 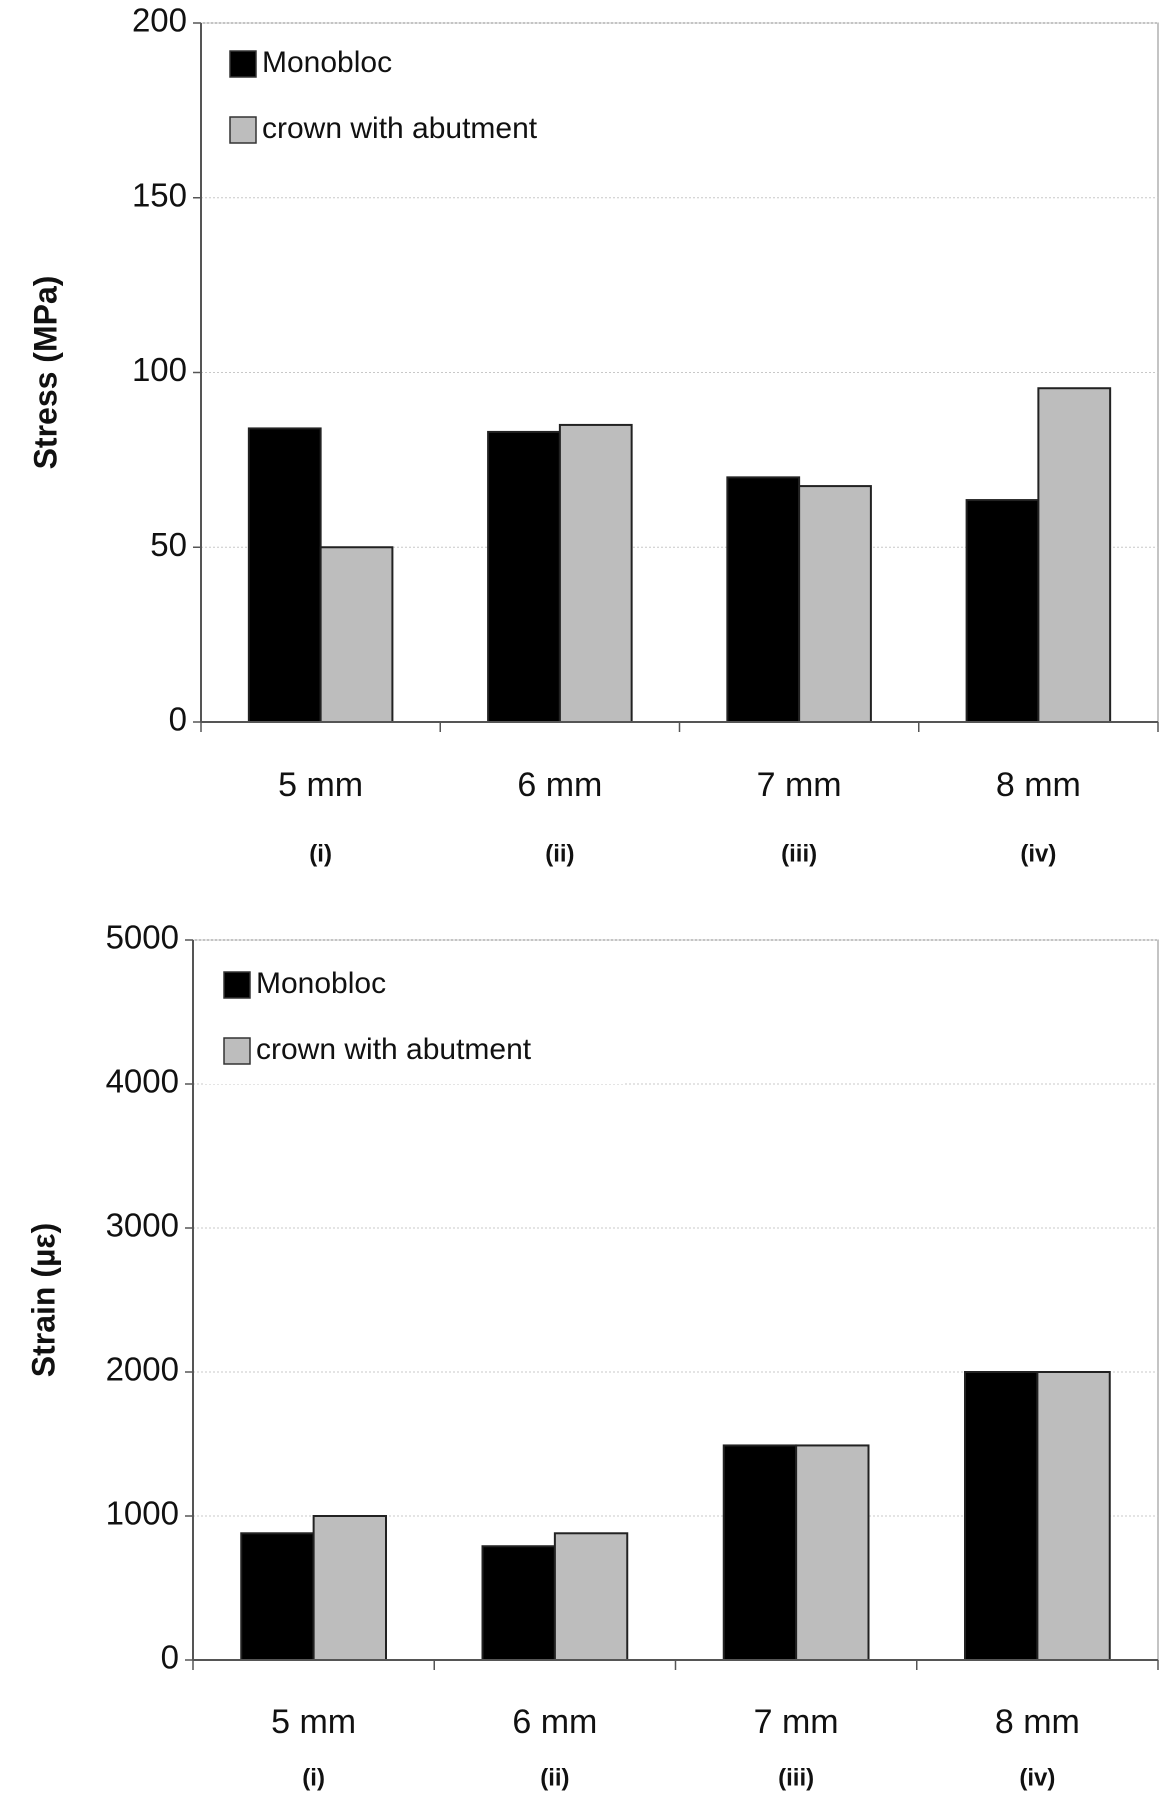 I want to click on y-tick-label: 200, so click(x=159, y=20).